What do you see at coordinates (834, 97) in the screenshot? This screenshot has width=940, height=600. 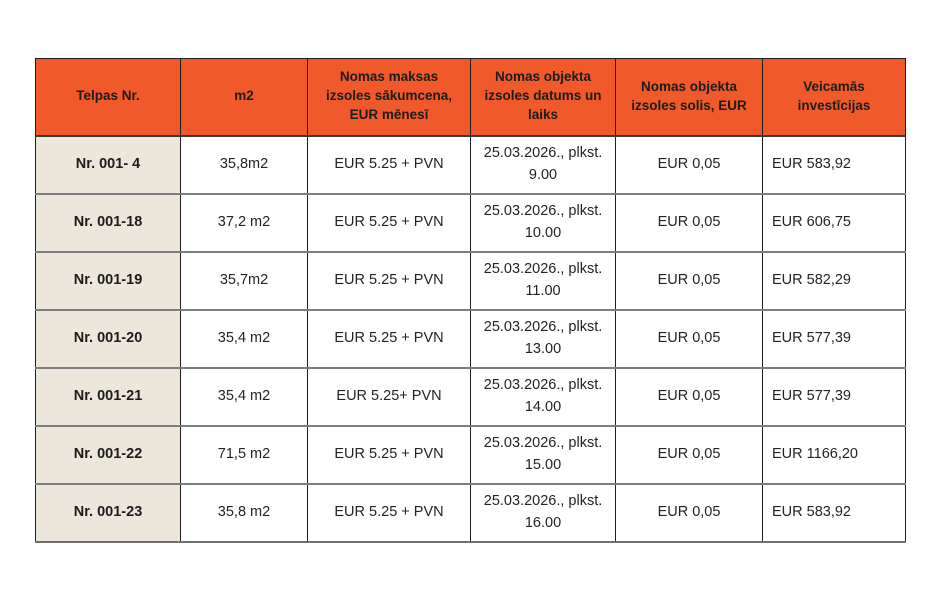 I see `header-cell-investicijas: Veicamās investīcijas` at bounding box center [834, 97].